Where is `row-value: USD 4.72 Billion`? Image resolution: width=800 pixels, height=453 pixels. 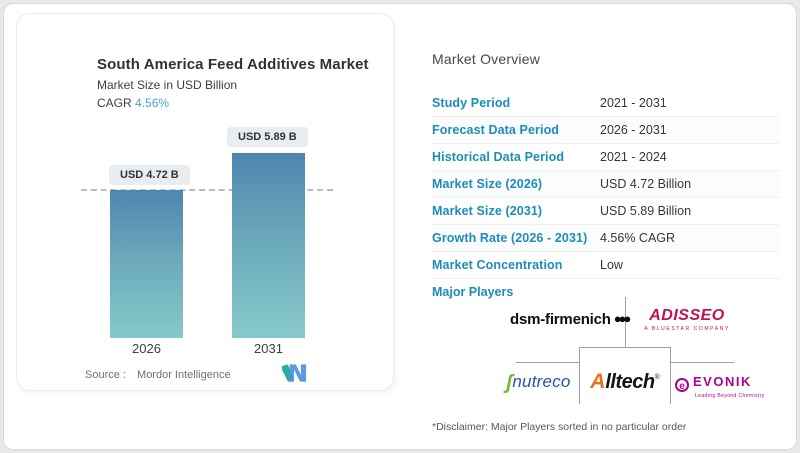 row-value: USD 4.72 Billion is located at coordinates (646, 184).